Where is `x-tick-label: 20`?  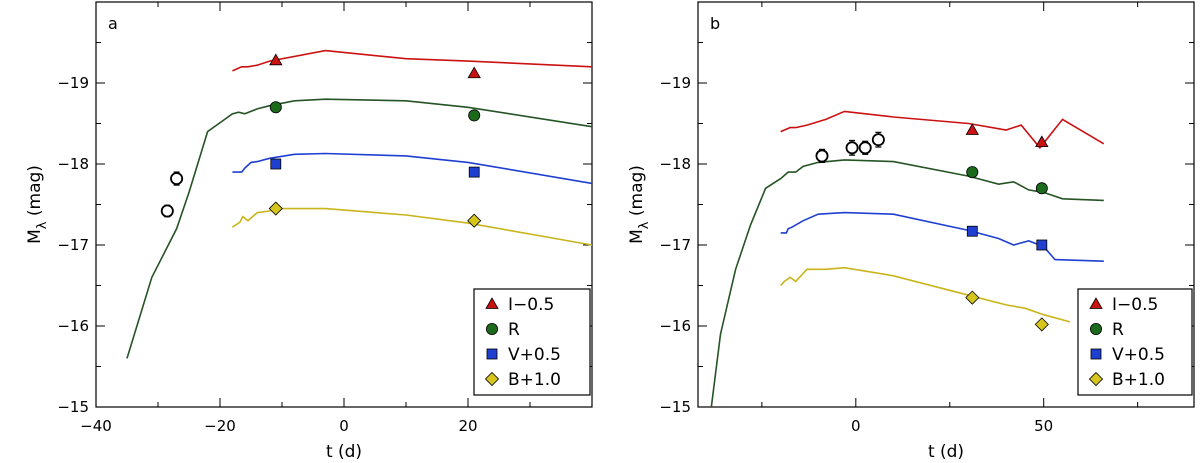
x-tick-label: 20 is located at coordinates (467, 426).